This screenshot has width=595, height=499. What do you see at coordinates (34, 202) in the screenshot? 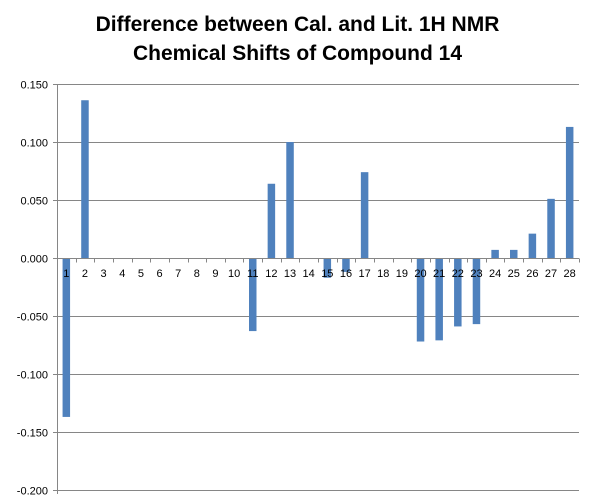
I see `y-tick-label: 0.050` at bounding box center [34, 202].